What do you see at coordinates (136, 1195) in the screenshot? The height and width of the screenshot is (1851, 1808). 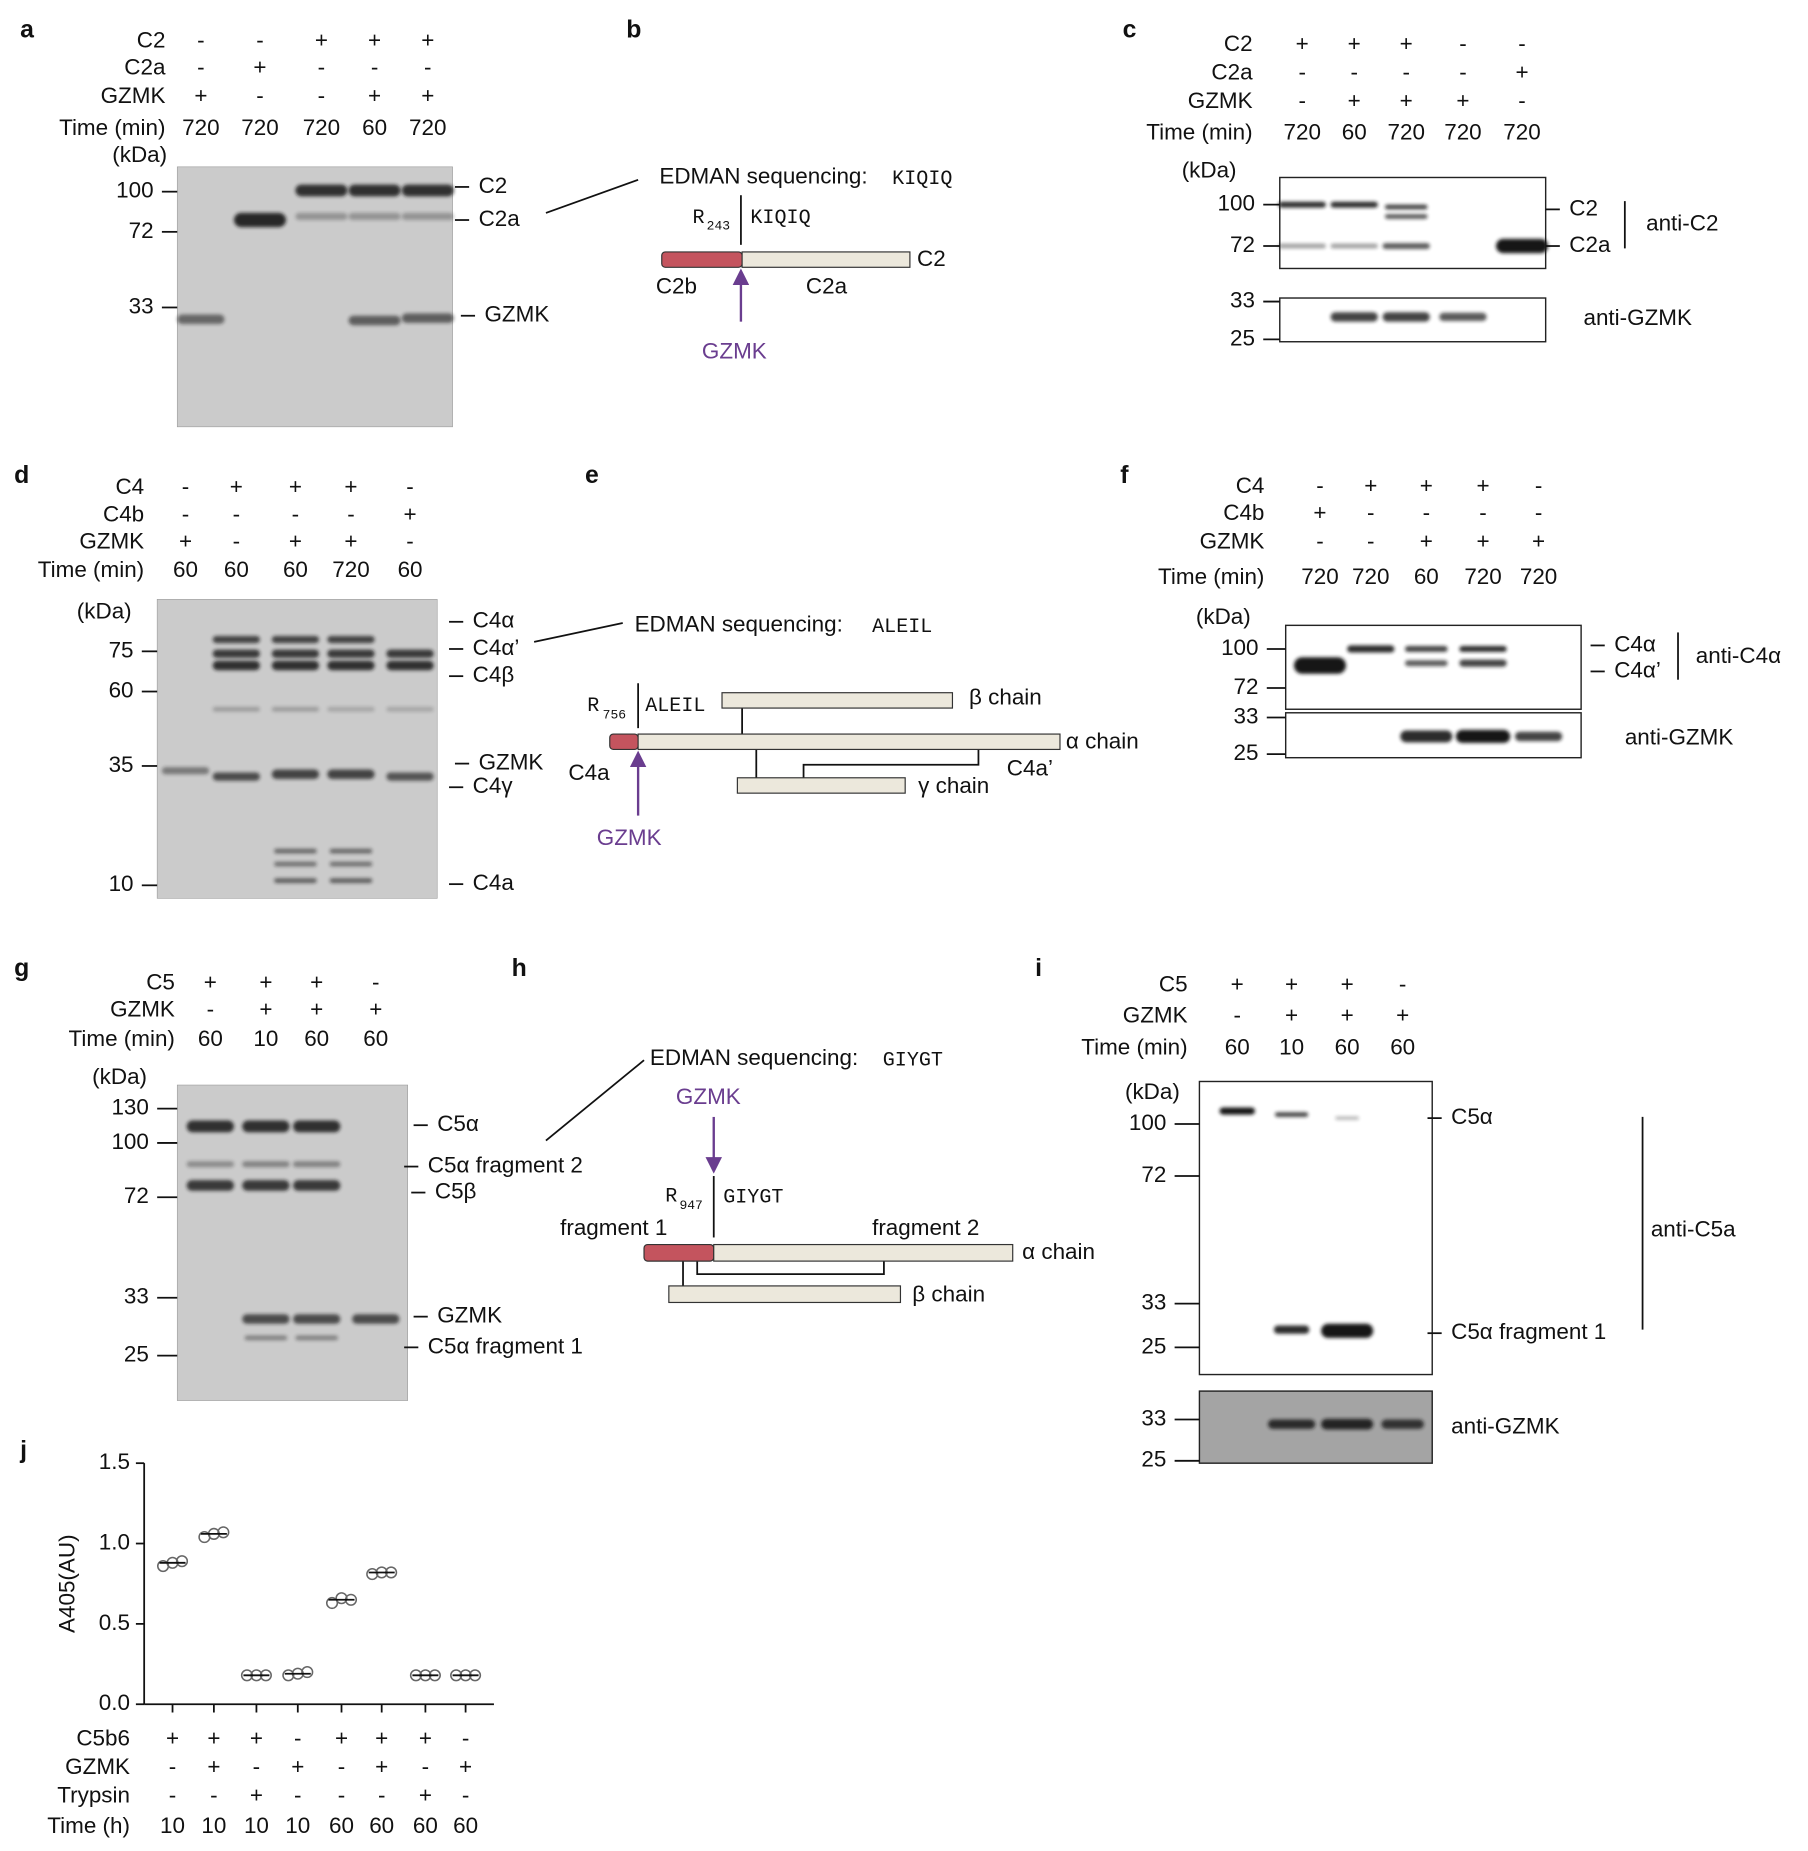 I see `marker-label: 72` at bounding box center [136, 1195].